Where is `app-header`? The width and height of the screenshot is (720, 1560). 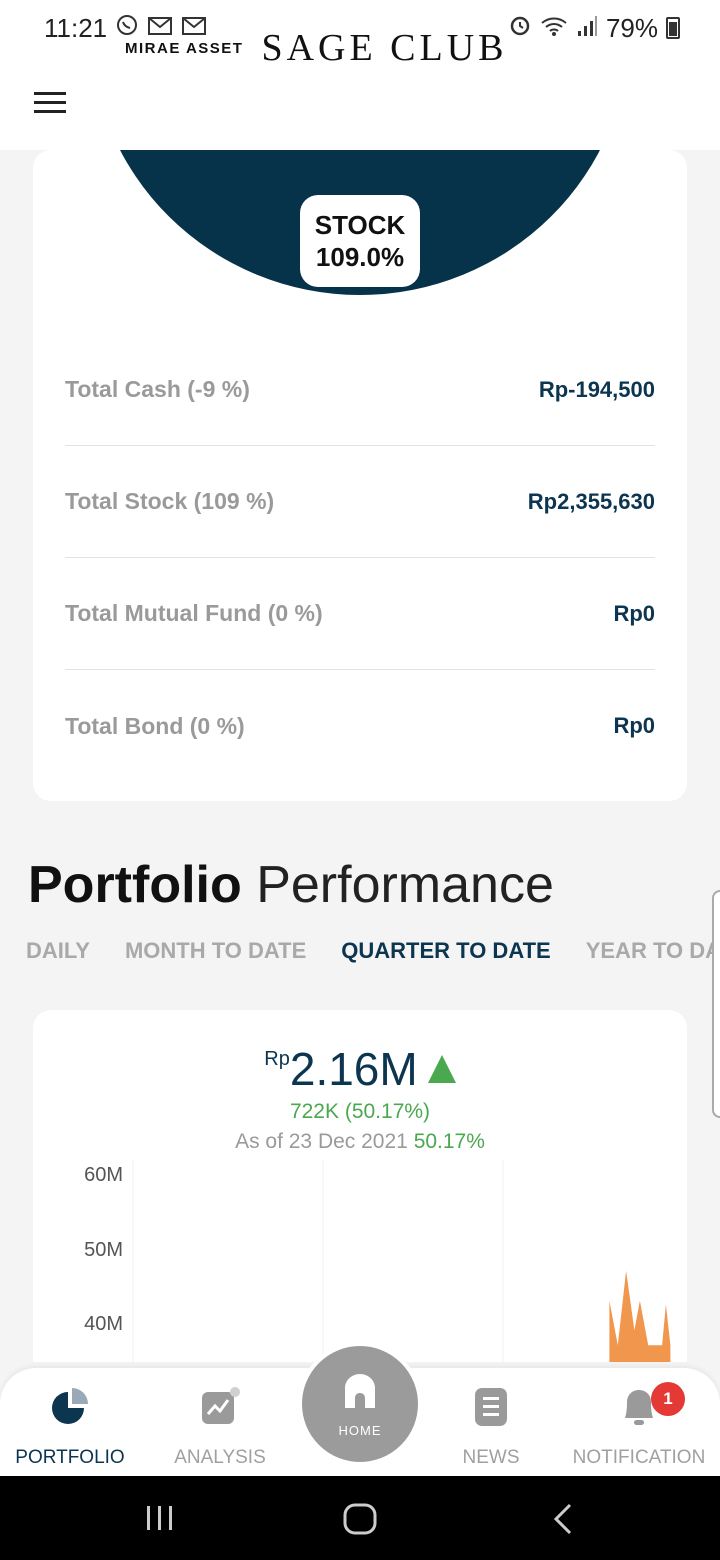
app-header is located at coordinates (360, 103).